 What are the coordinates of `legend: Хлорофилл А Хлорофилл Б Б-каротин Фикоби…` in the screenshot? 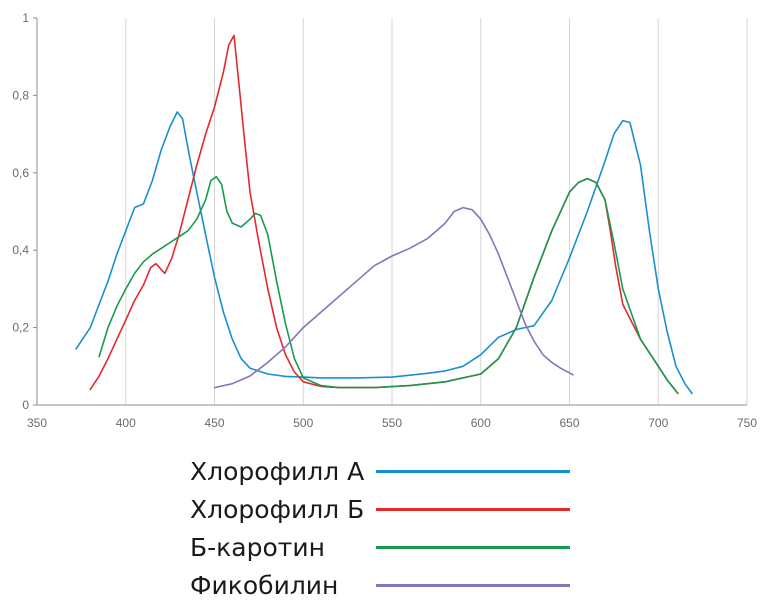 It's located at (390, 528).